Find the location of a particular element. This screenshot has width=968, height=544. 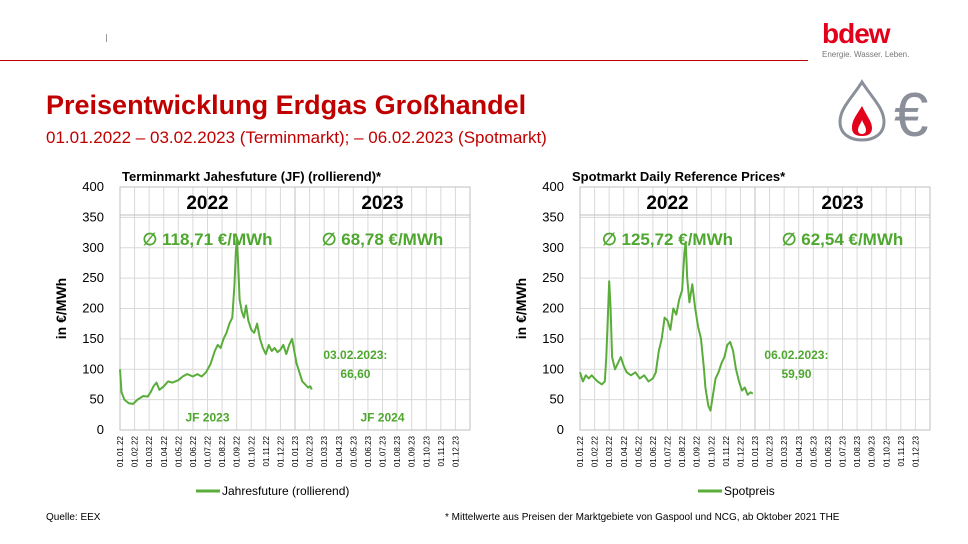

logo-text: bdew is located at coordinates (856, 33).